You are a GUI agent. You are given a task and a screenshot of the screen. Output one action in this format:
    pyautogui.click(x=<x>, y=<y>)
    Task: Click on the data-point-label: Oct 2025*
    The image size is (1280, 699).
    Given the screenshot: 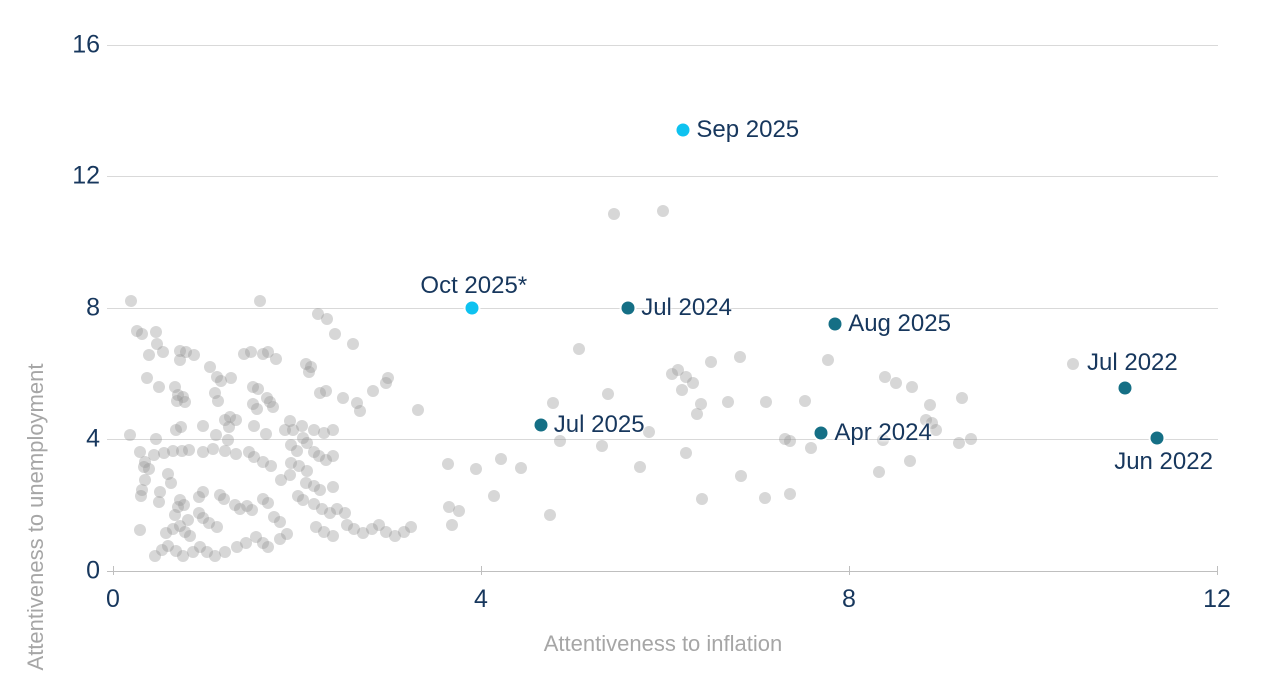 What is the action you would take?
    pyautogui.click(x=474, y=285)
    